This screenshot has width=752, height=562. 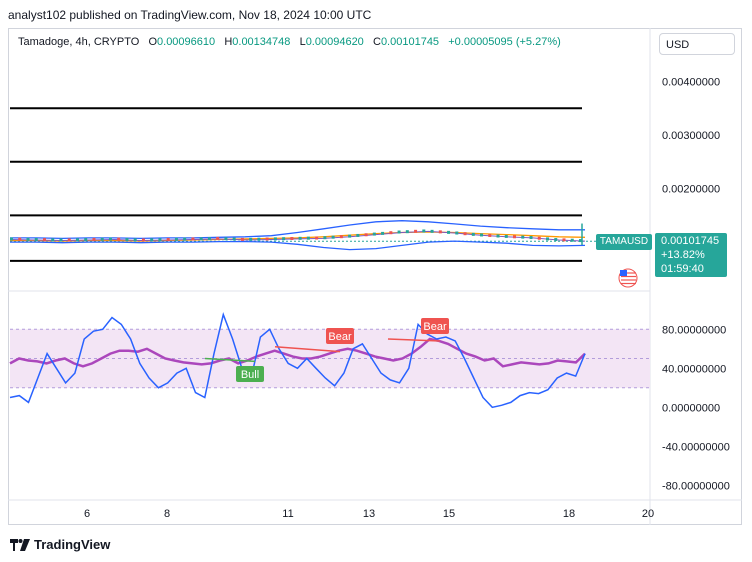 I want to click on stoch-k-line, so click(x=297, y=360).